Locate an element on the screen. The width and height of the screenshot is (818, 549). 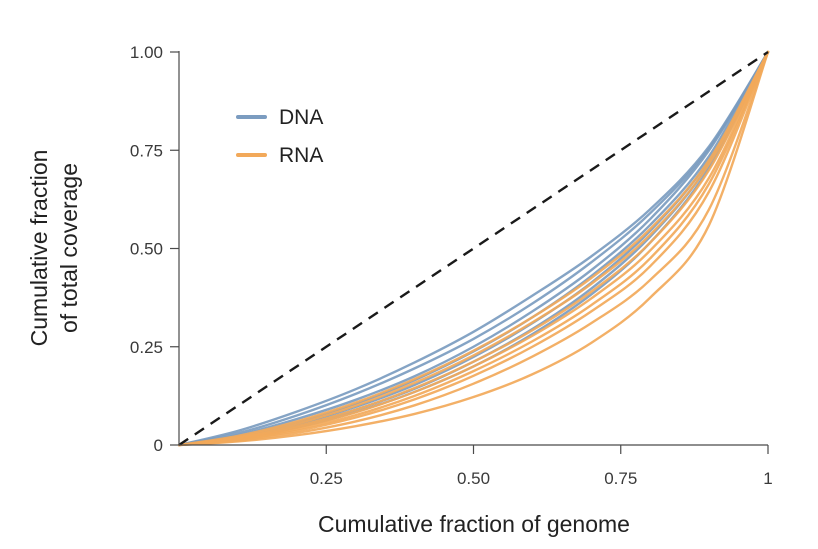
y-tick-label-2: 0.50 is located at coordinates (146, 249).